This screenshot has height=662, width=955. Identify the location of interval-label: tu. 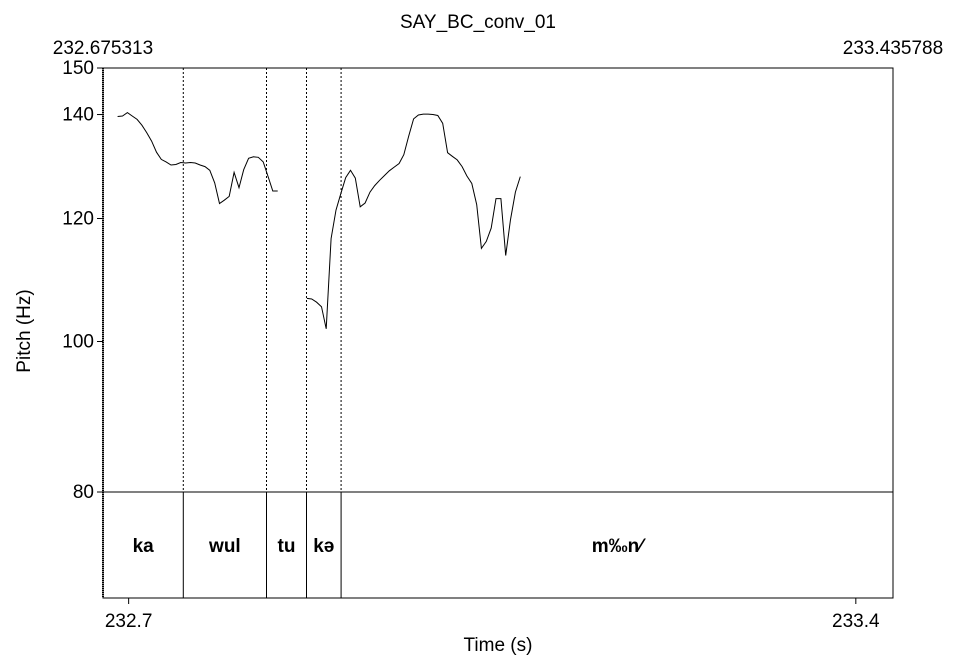
(287, 546).